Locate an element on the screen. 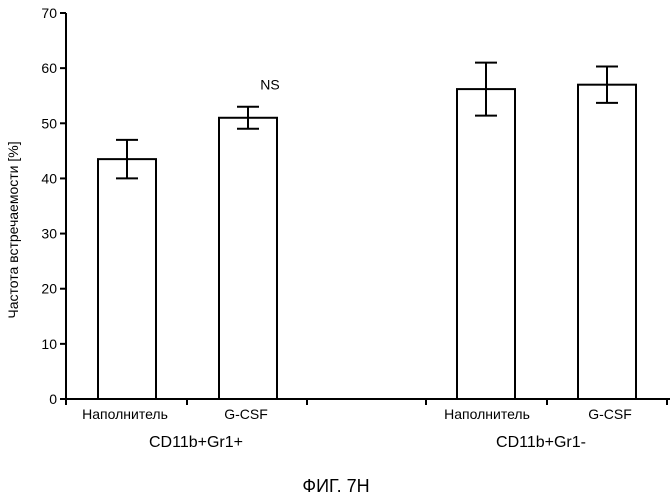 This screenshot has width=671, height=500. y-tick-label: 50 is located at coordinates (49, 123).